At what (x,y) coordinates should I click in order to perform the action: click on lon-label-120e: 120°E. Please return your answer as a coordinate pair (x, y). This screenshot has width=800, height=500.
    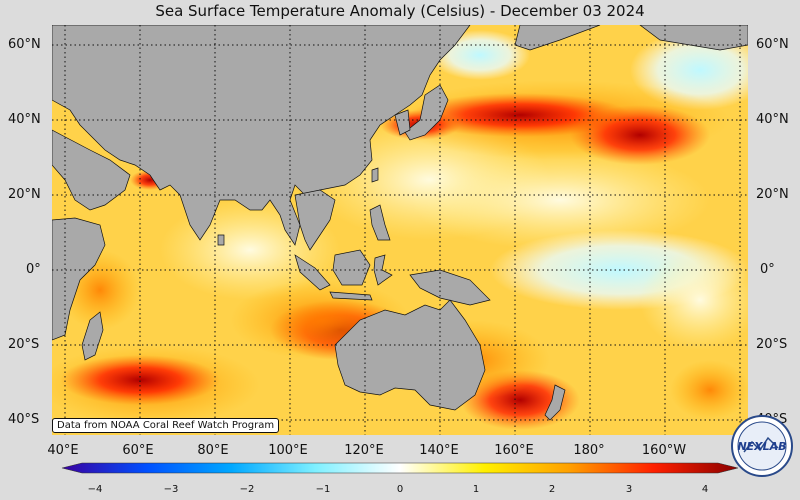
    Looking at the image, I should click on (364, 450).